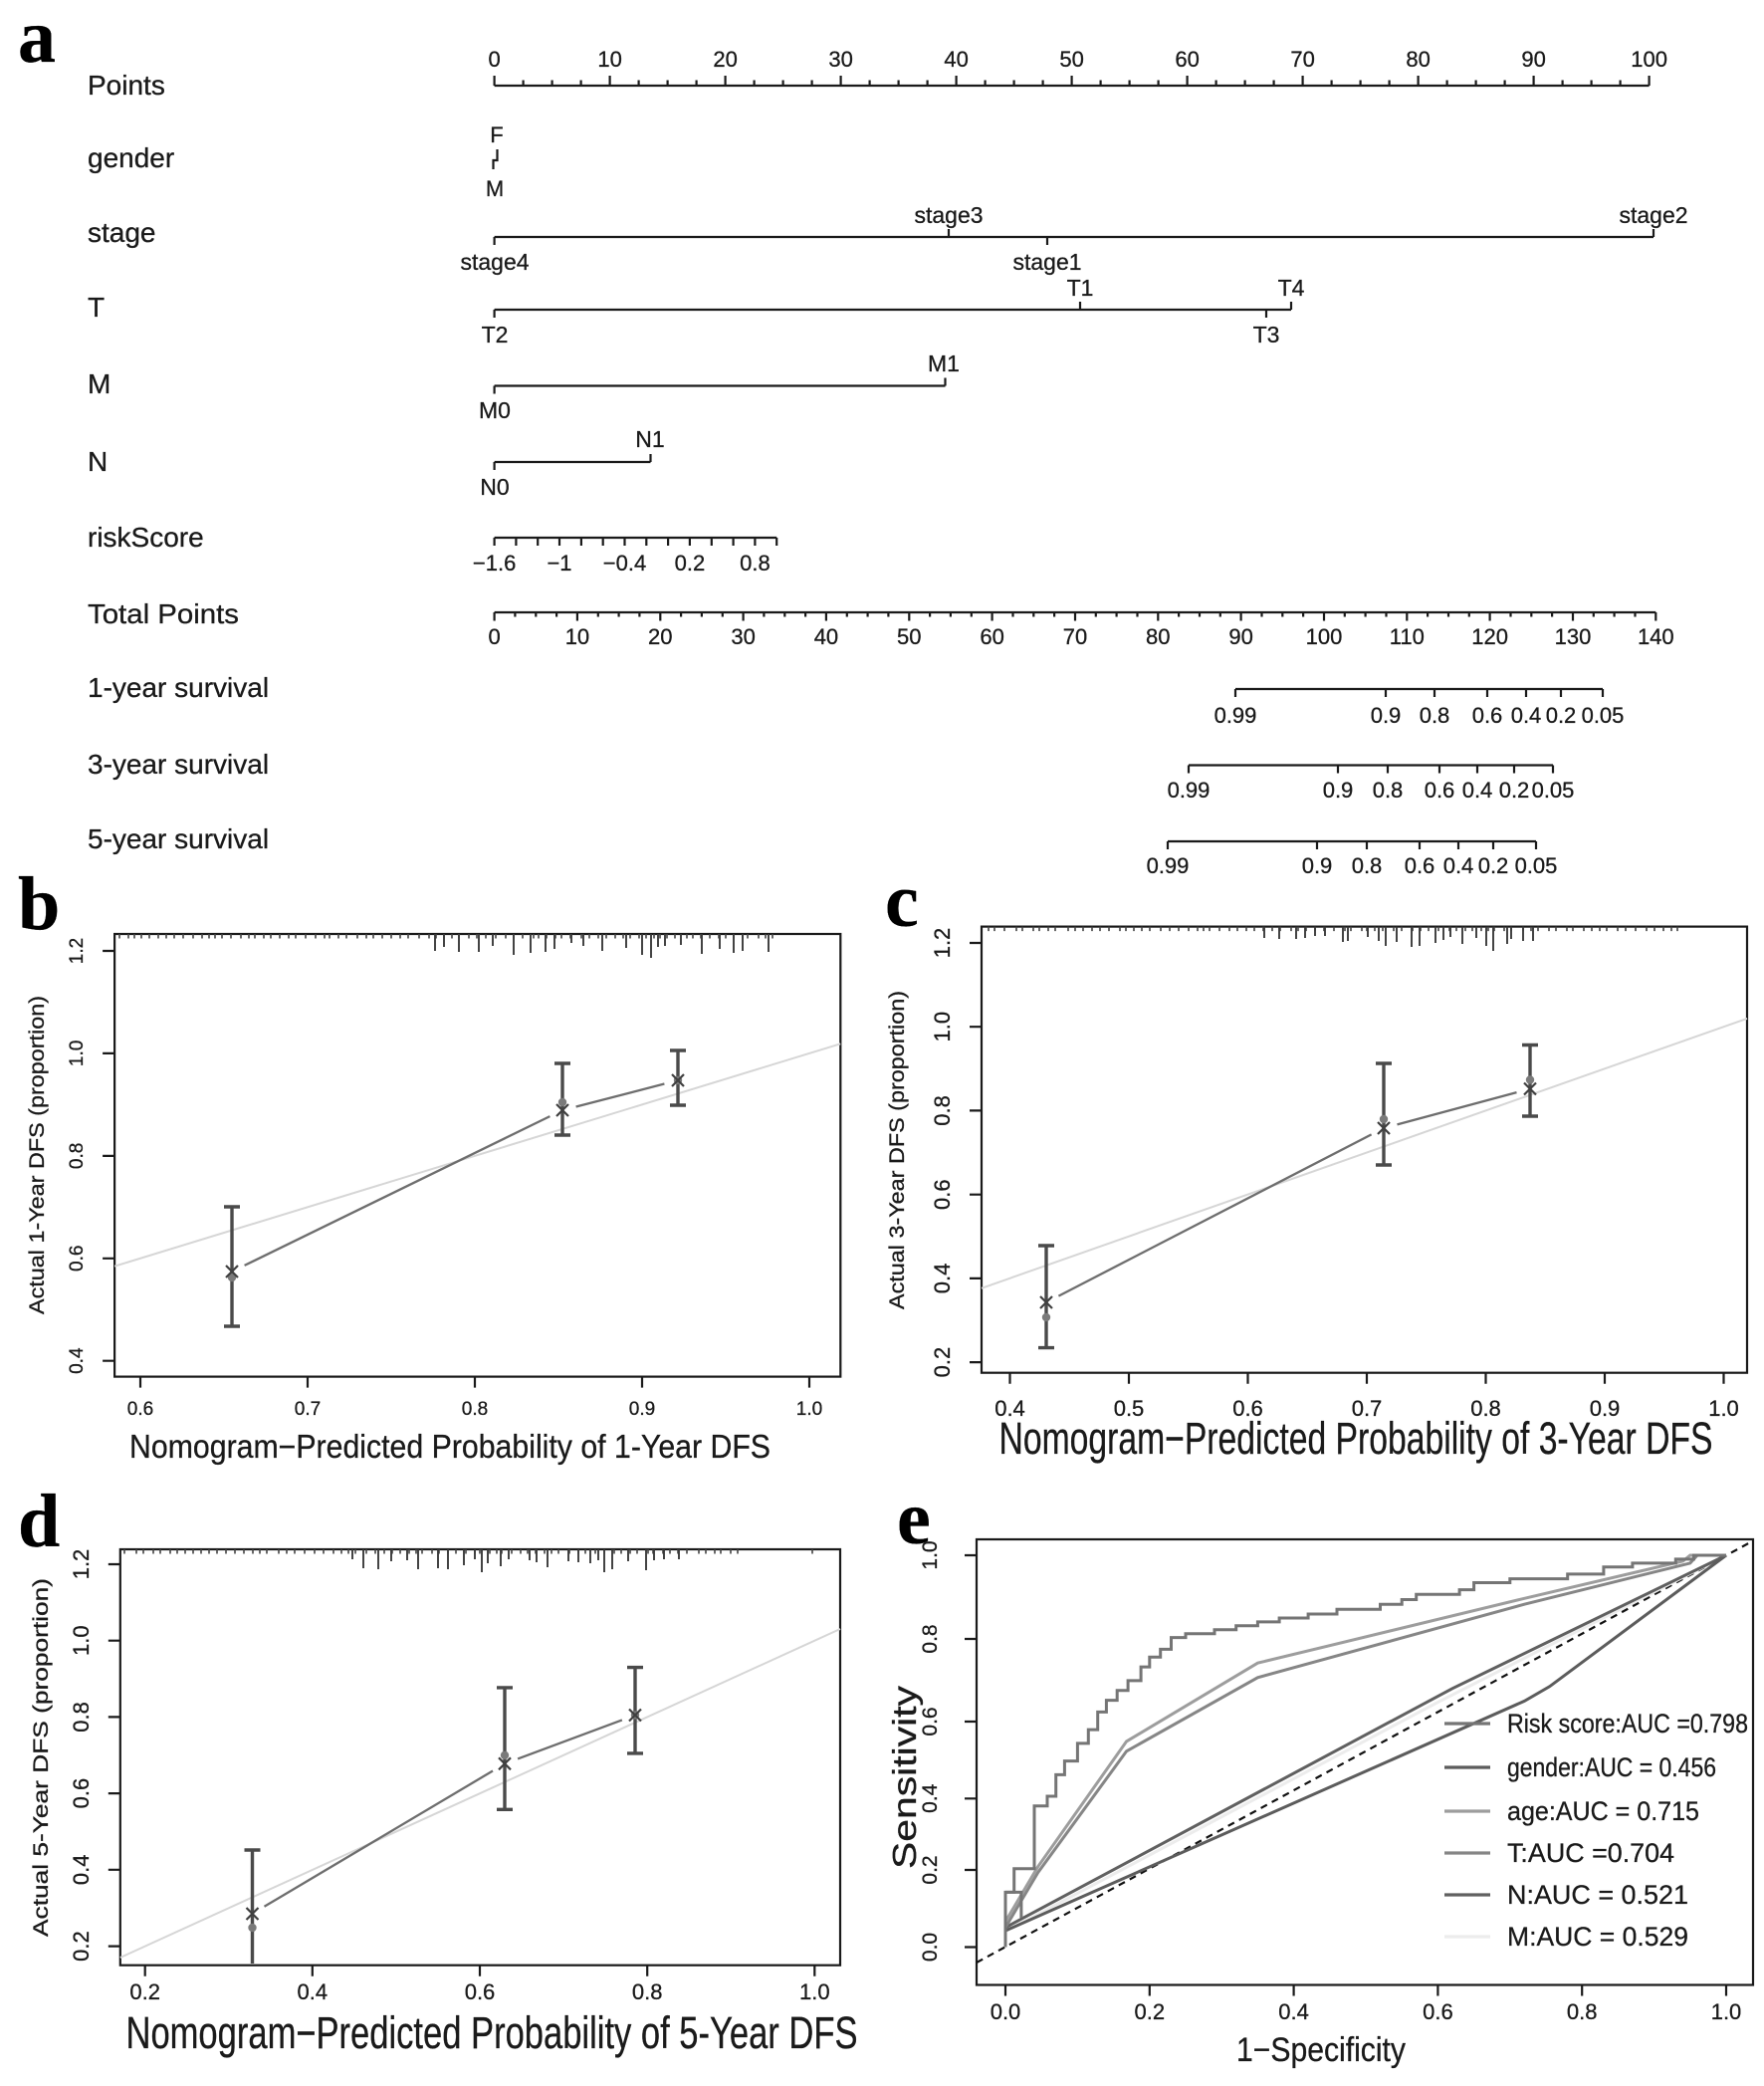 The height and width of the screenshot is (2086, 1764). What do you see at coordinates (930, 1948) in the screenshot?
I see `svg-text: 0.0` at bounding box center [930, 1948].